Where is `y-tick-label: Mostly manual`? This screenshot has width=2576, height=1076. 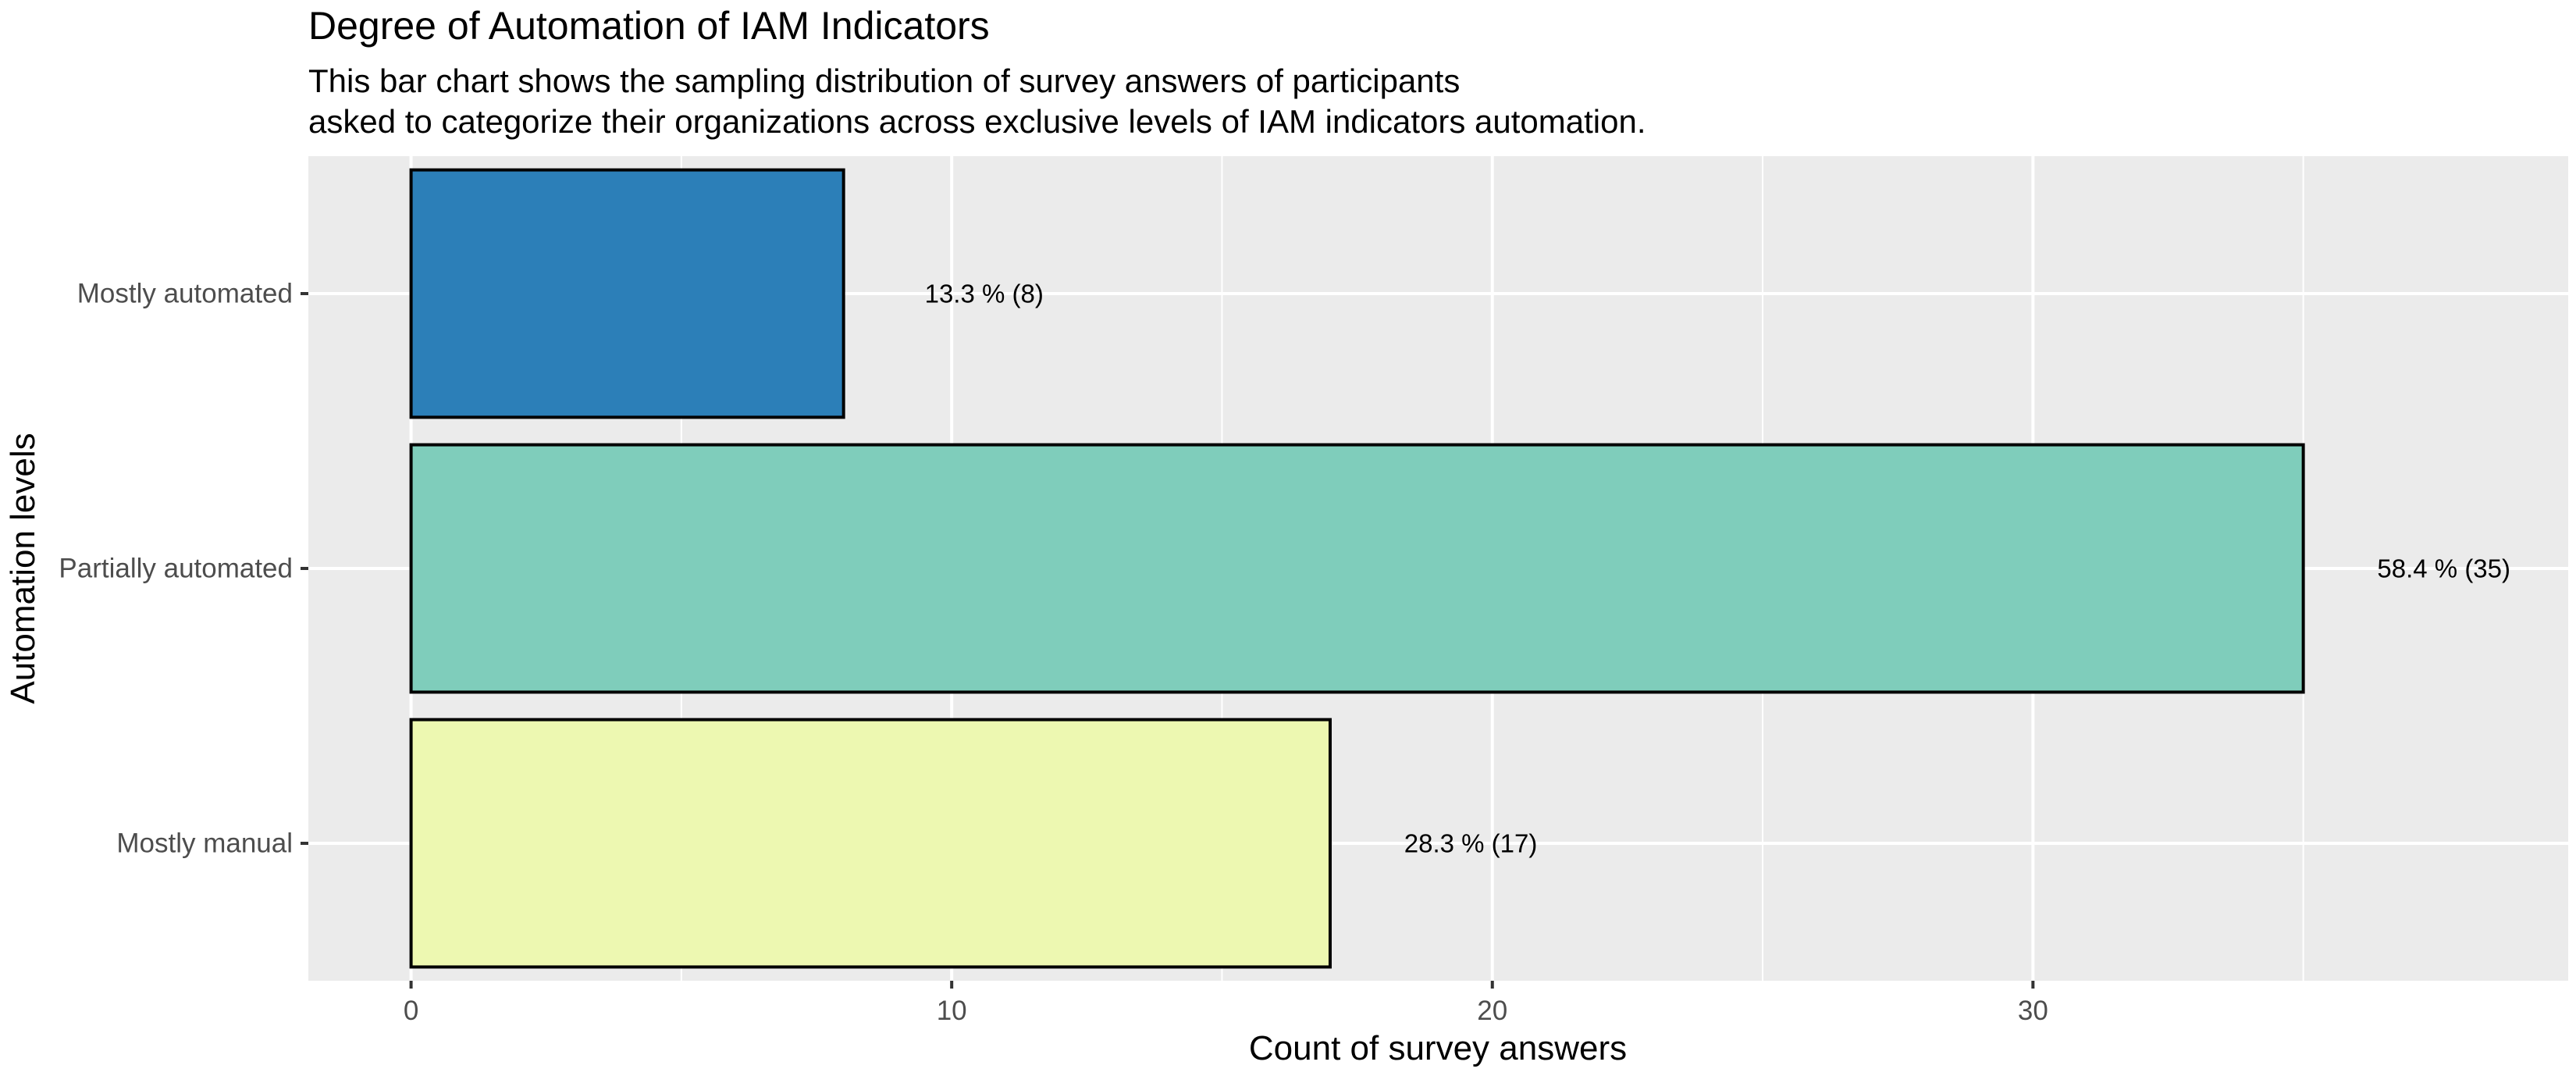
y-tick-label: Mostly manual is located at coordinates (205, 843).